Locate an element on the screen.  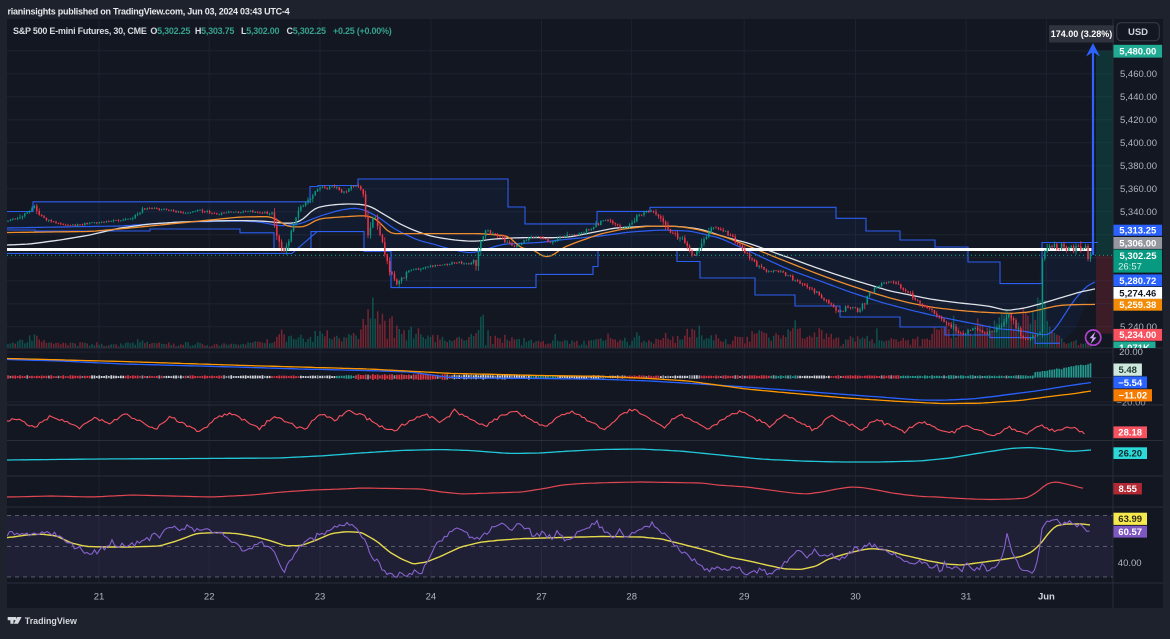
svg-text: 174.00 (3.28%) is located at coordinates (1082, 34).